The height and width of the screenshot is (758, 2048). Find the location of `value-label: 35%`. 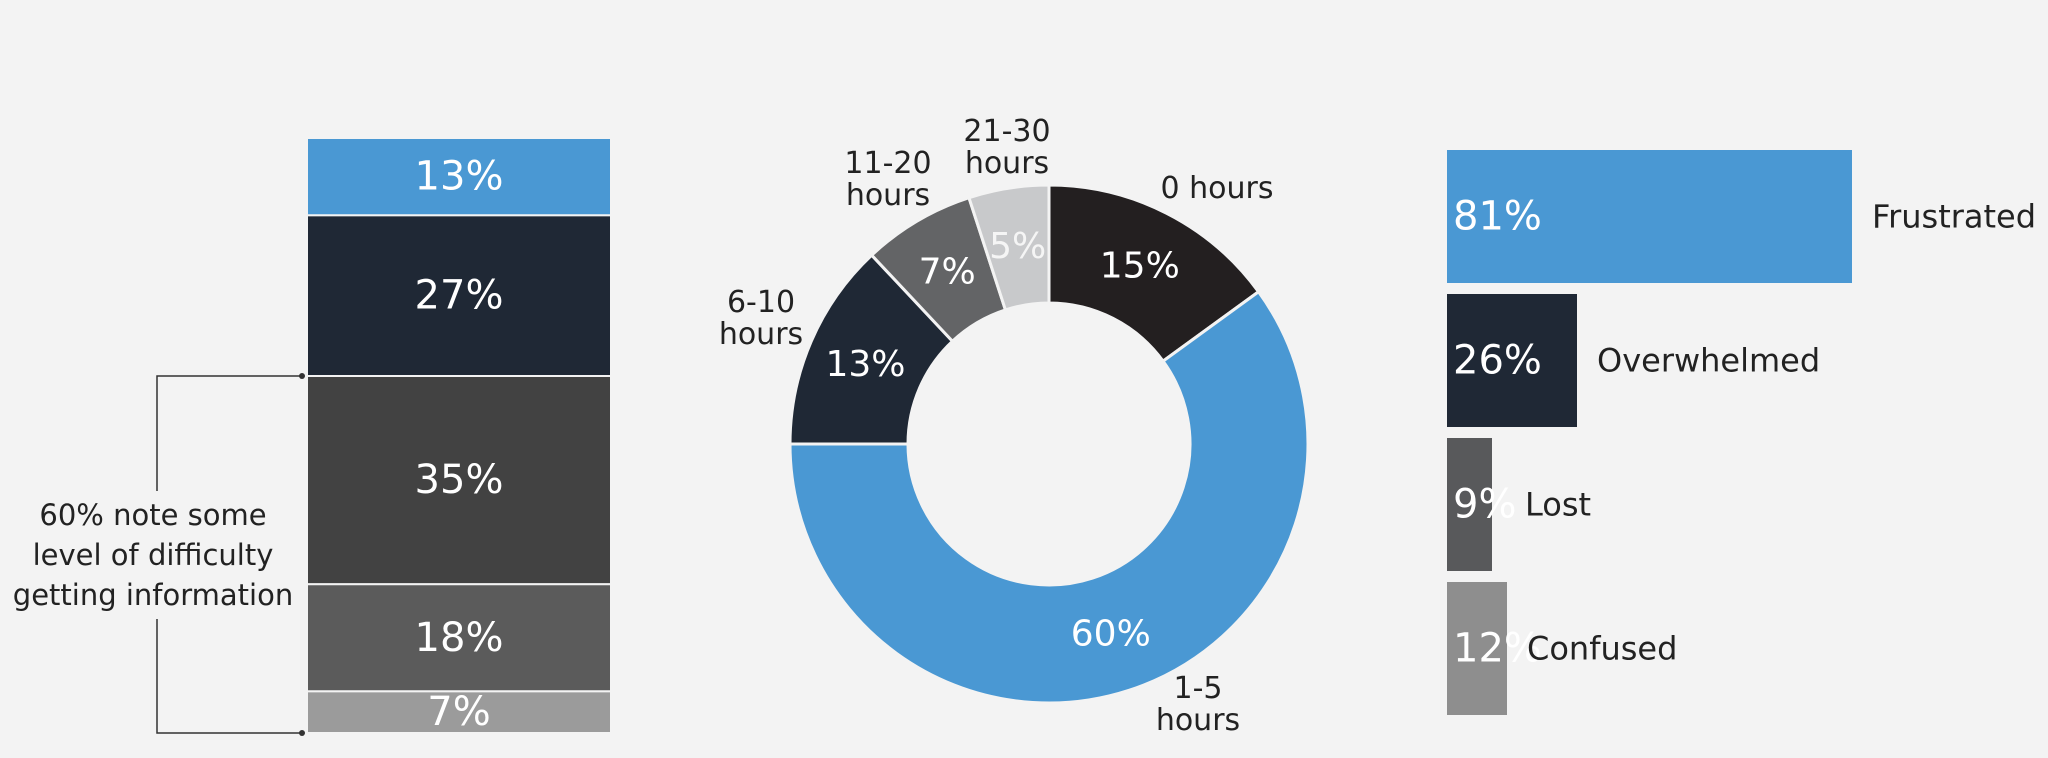

value-label: 35% is located at coordinates (459, 480).